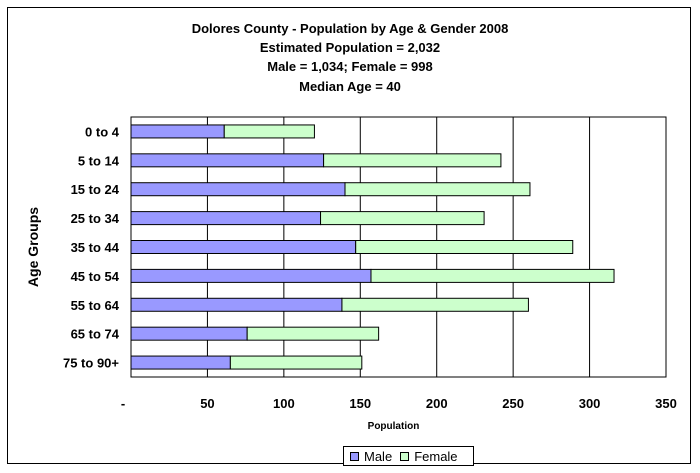 This screenshot has height=473, width=700. I want to click on x-tick-label: 350, so click(666, 403).